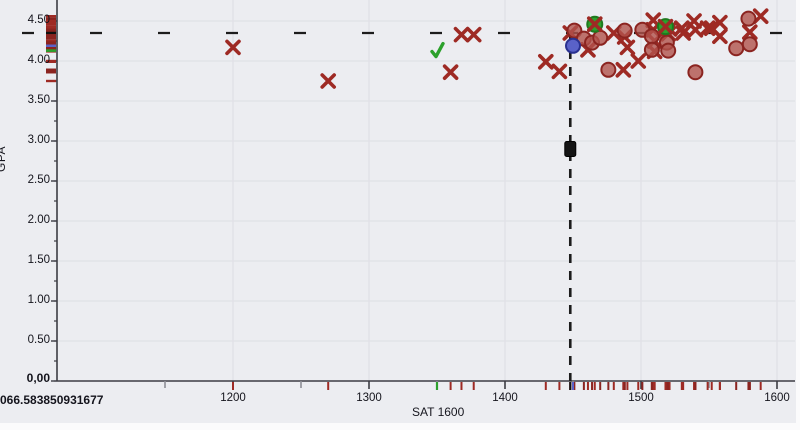  What do you see at coordinates (570, 149) in the screenshot?
I see `drag-handle` at bounding box center [570, 149].